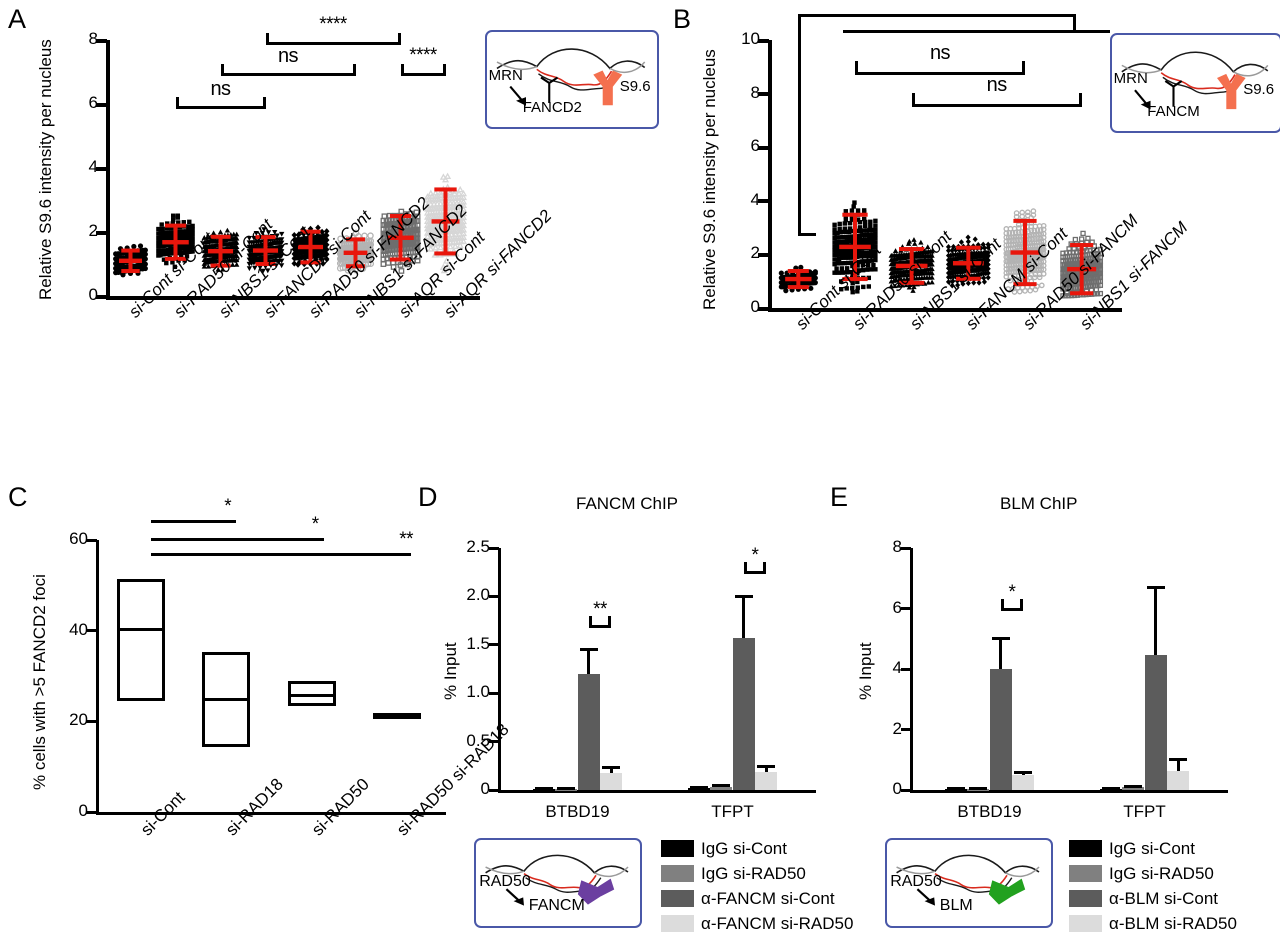 The width and height of the screenshot is (1280, 944). I want to click on panel-c-sig-label: **, so click(406, 539).